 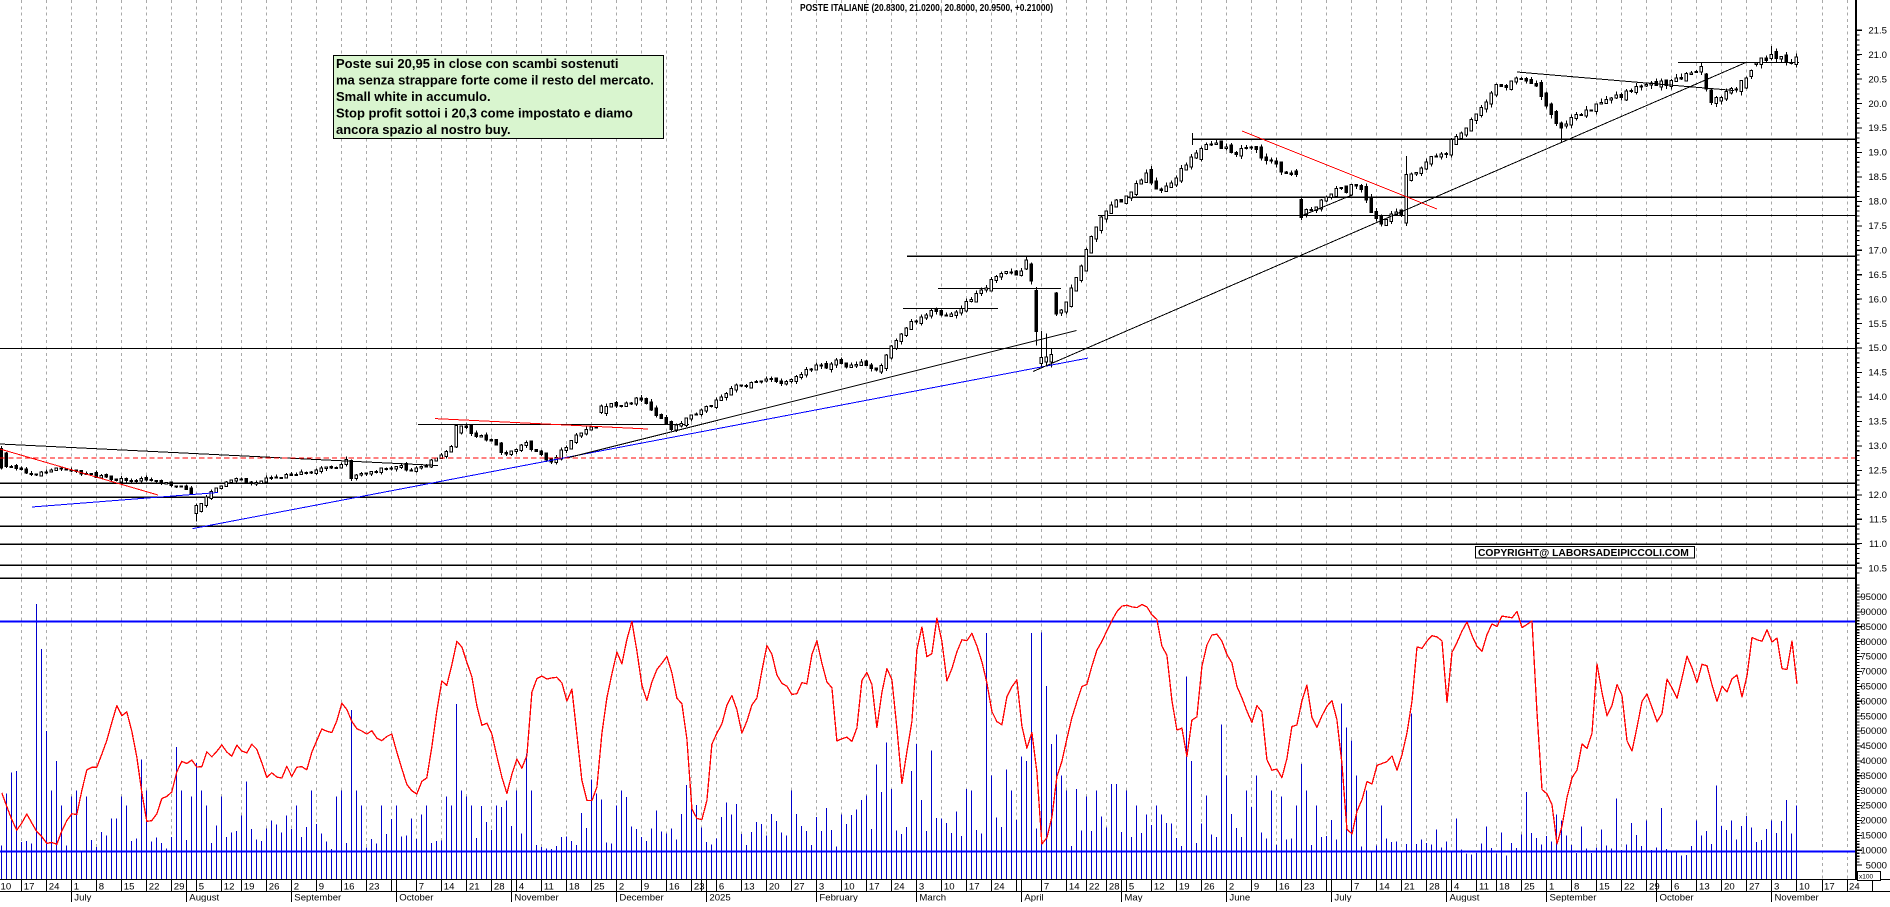 What do you see at coordinates (641, 898) in the screenshot?
I see `svg-text: December` at bounding box center [641, 898].